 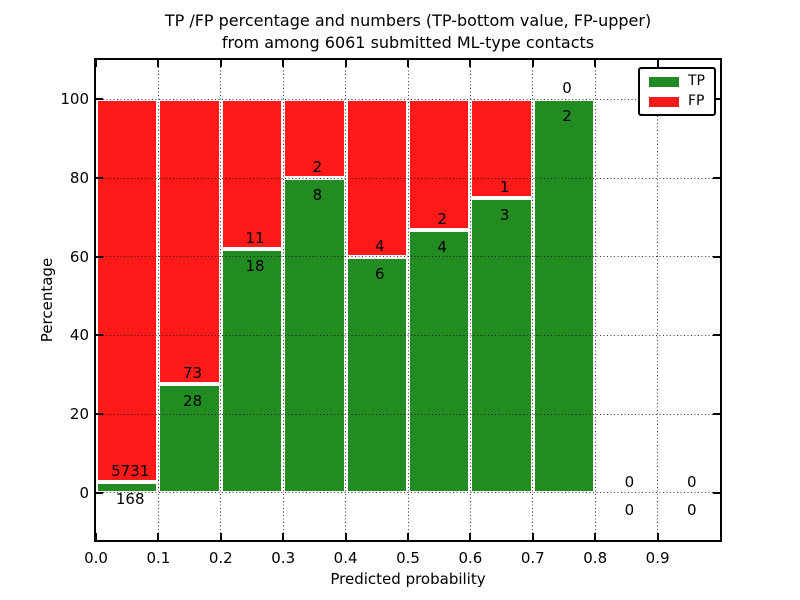 I want to click on tick-x-bottom-0.0, so click(x=96, y=536).